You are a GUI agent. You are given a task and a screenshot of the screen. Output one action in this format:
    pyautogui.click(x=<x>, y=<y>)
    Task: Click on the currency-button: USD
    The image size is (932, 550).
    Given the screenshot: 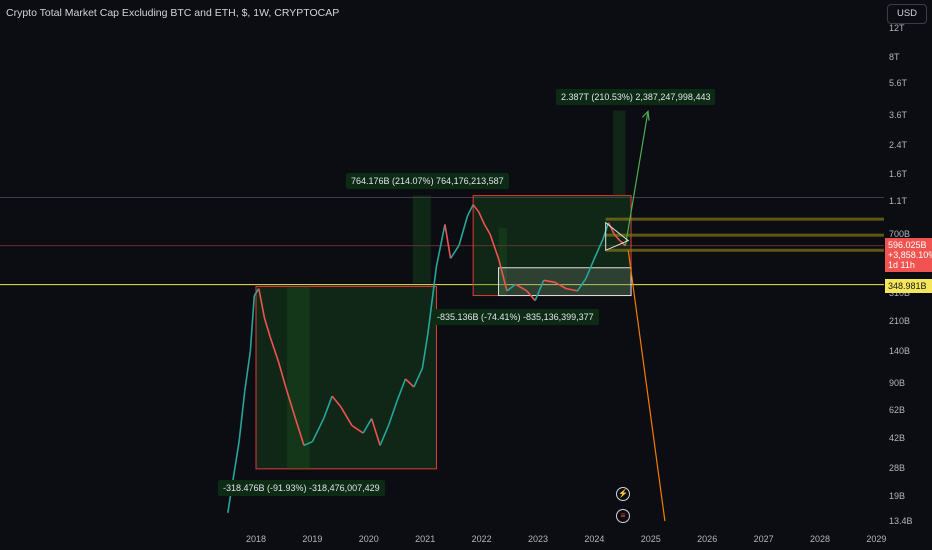 What is the action you would take?
    pyautogui.click(x=907, y=14)
    